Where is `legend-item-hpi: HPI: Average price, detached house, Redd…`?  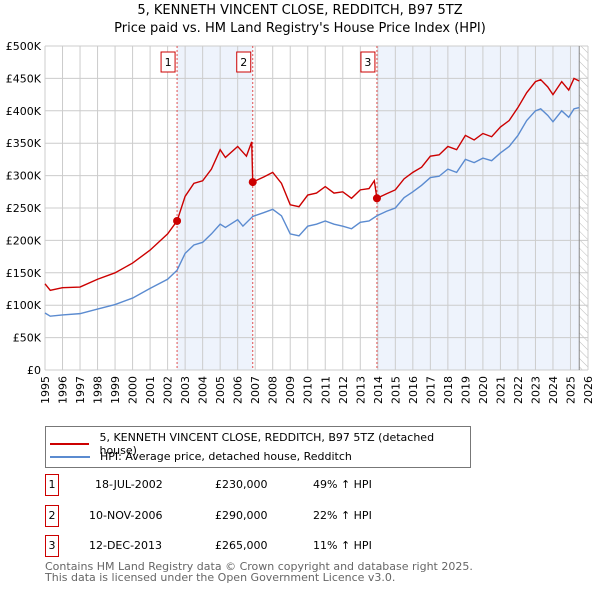 legend-item-hpi: HPI: Average price, detached house, Redd… is located at coordinates (201, 456).